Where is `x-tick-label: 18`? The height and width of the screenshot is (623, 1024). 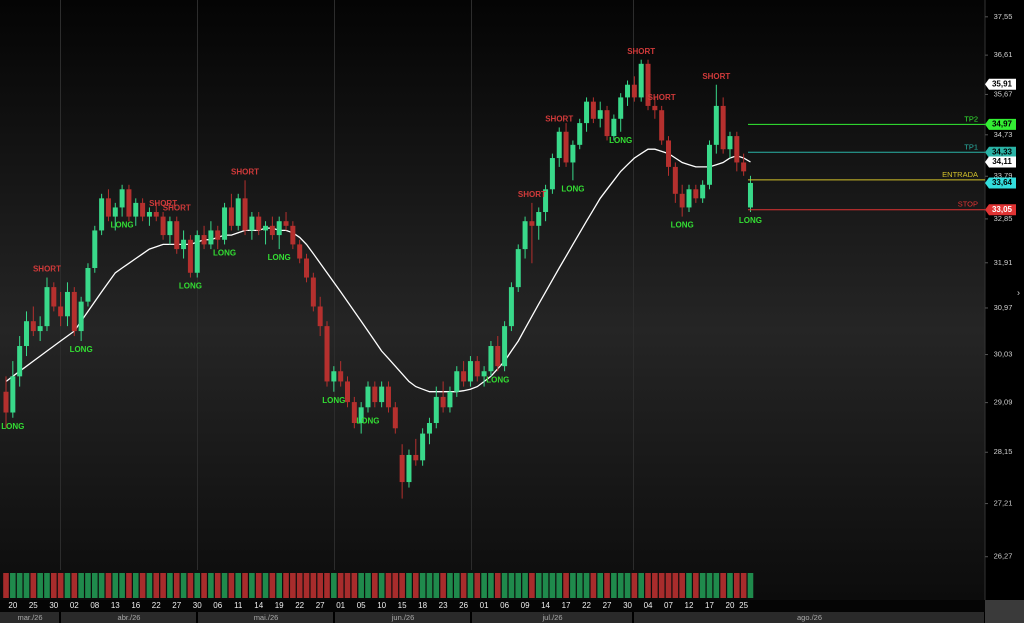 x-tick-label: 18 is located at coordinates (422, 605).